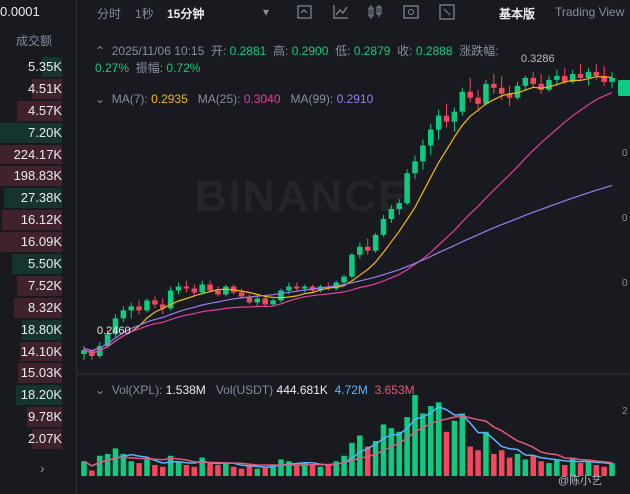 This screenshot has width=630, height=494. Describe the element at coordinates (185, 390) in the screenshot. I see `vol-value: 1.538M` at that location.